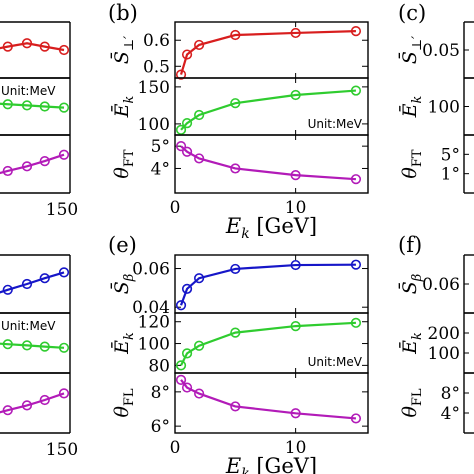 The width and height of the screenshot is (474, 474). What do you see at coordinates (151, 308) in the screenshot?
I see `y-tick-label: 0.04` at bounding box center [151, 308].